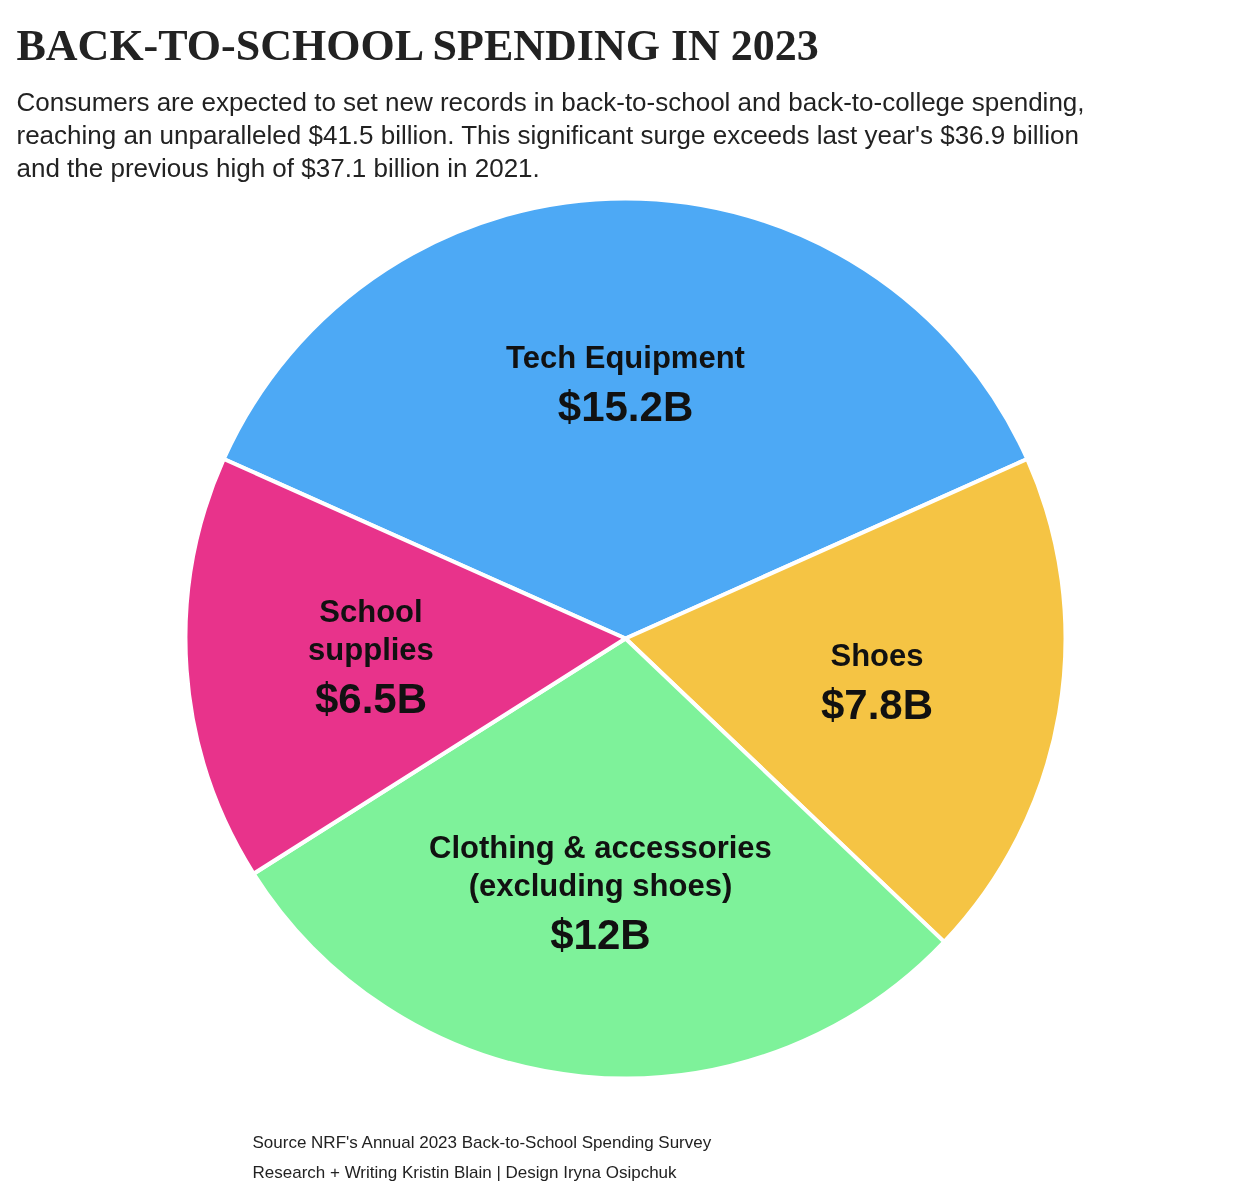 The width and height of the screenshot is (1251, 1200). What do you see at coordinates (417, 45) in the screenshot?
I see `chart-title: BACK-TO-SCHOOL SPENDING IN 2023` at bounding box center [417, 45].